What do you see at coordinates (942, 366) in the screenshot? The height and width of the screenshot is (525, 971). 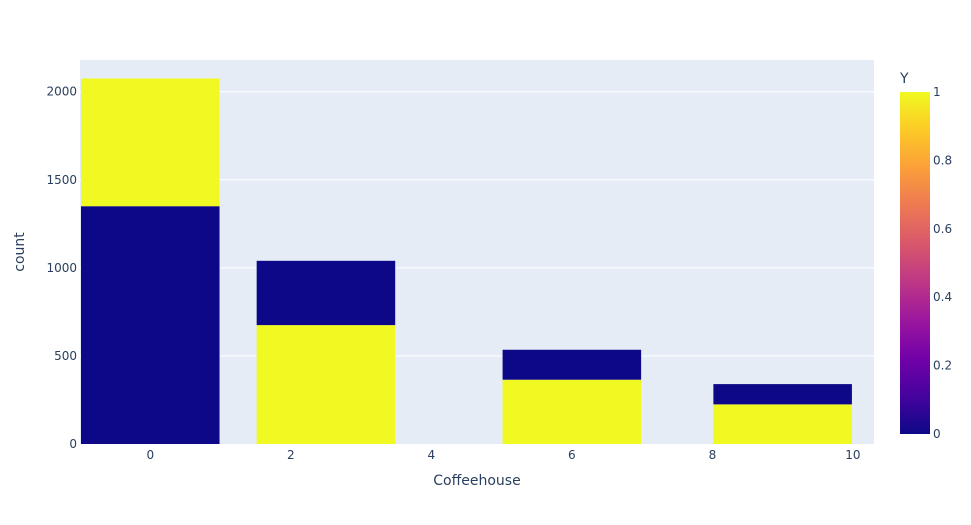 I see `colorbar-tick-label: 0.2` at bounding box center [942, 366].